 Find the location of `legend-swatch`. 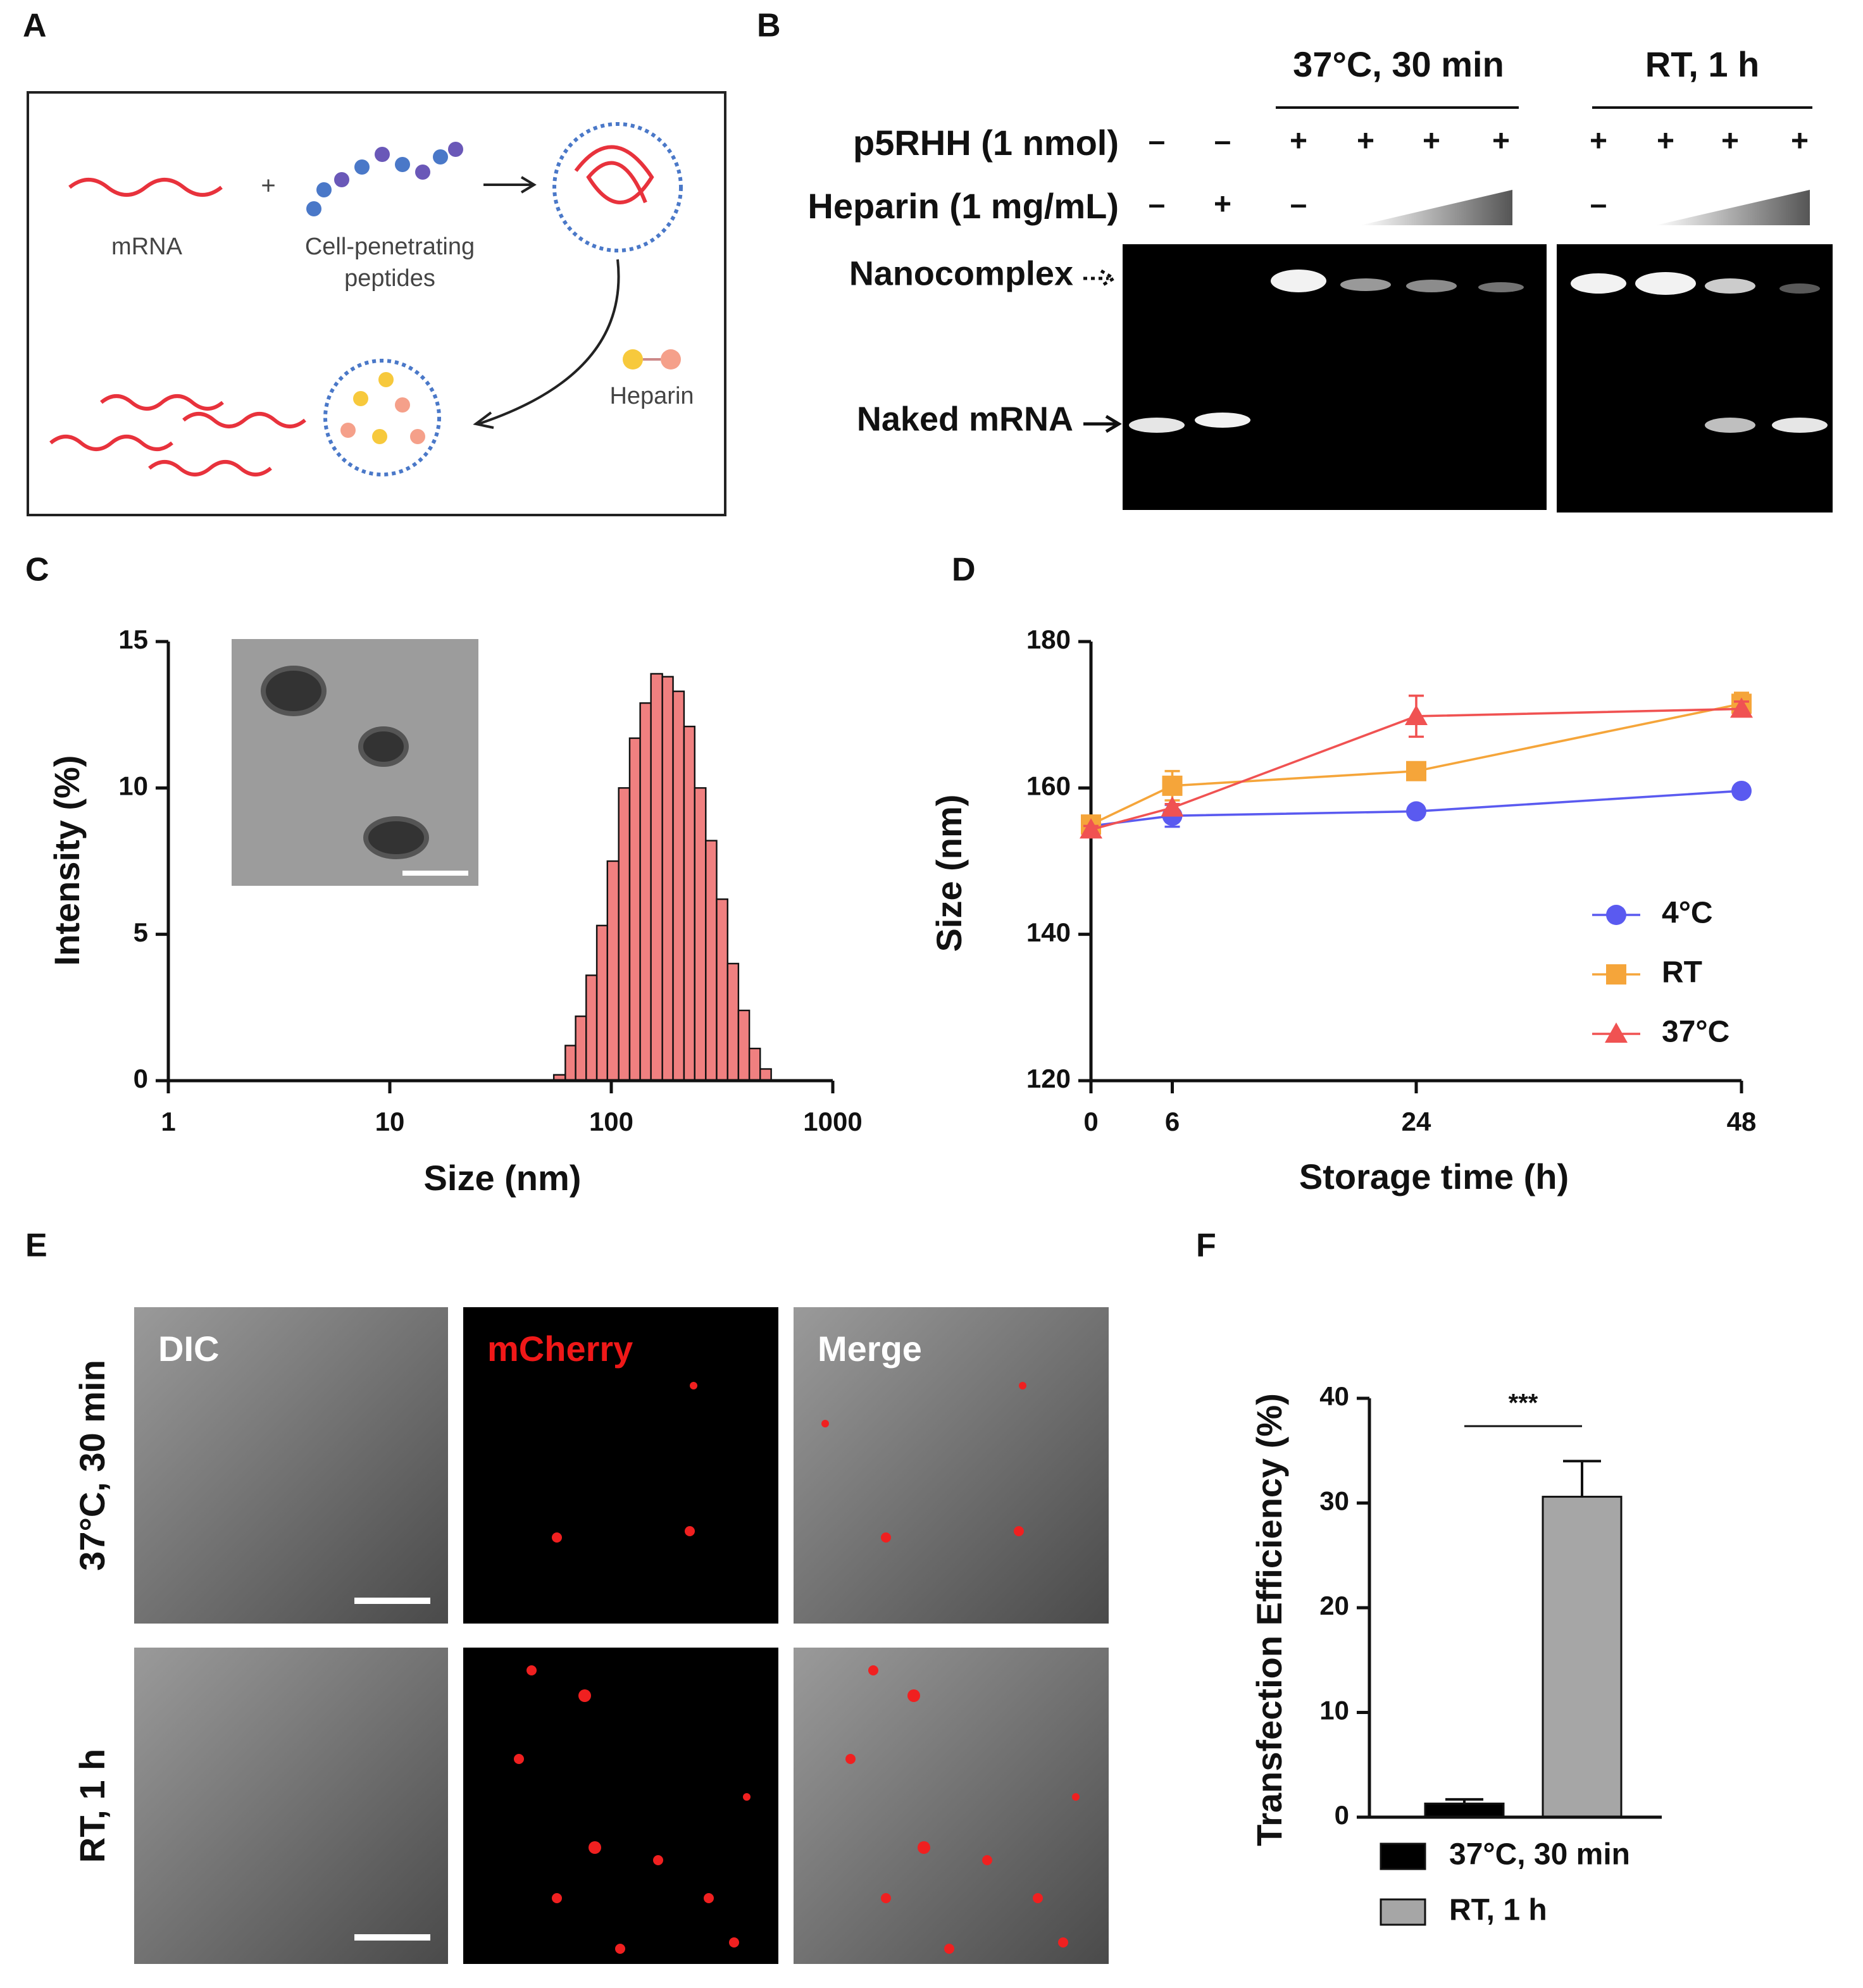

legend-swatch is located at coordinates (1403, 1856).